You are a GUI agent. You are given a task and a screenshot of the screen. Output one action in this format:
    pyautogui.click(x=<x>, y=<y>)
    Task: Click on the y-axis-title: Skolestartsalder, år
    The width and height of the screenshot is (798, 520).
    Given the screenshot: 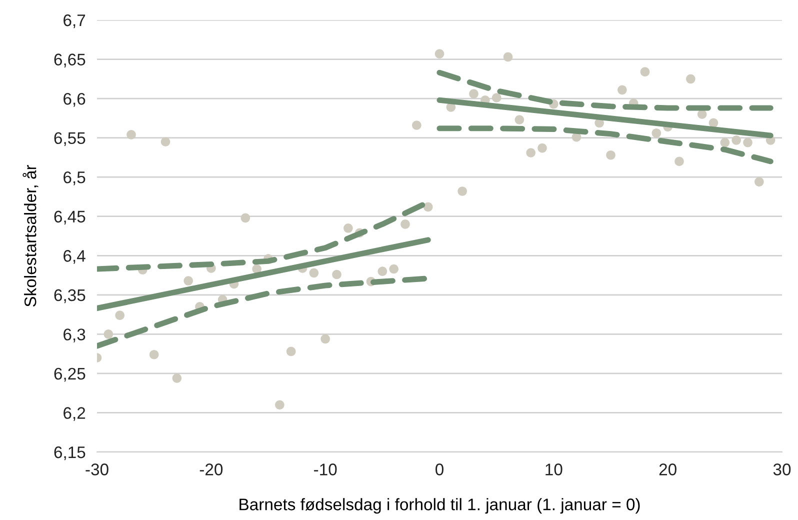 What is the action you would take?
    pyautogui.click(x=30, y=235)
    